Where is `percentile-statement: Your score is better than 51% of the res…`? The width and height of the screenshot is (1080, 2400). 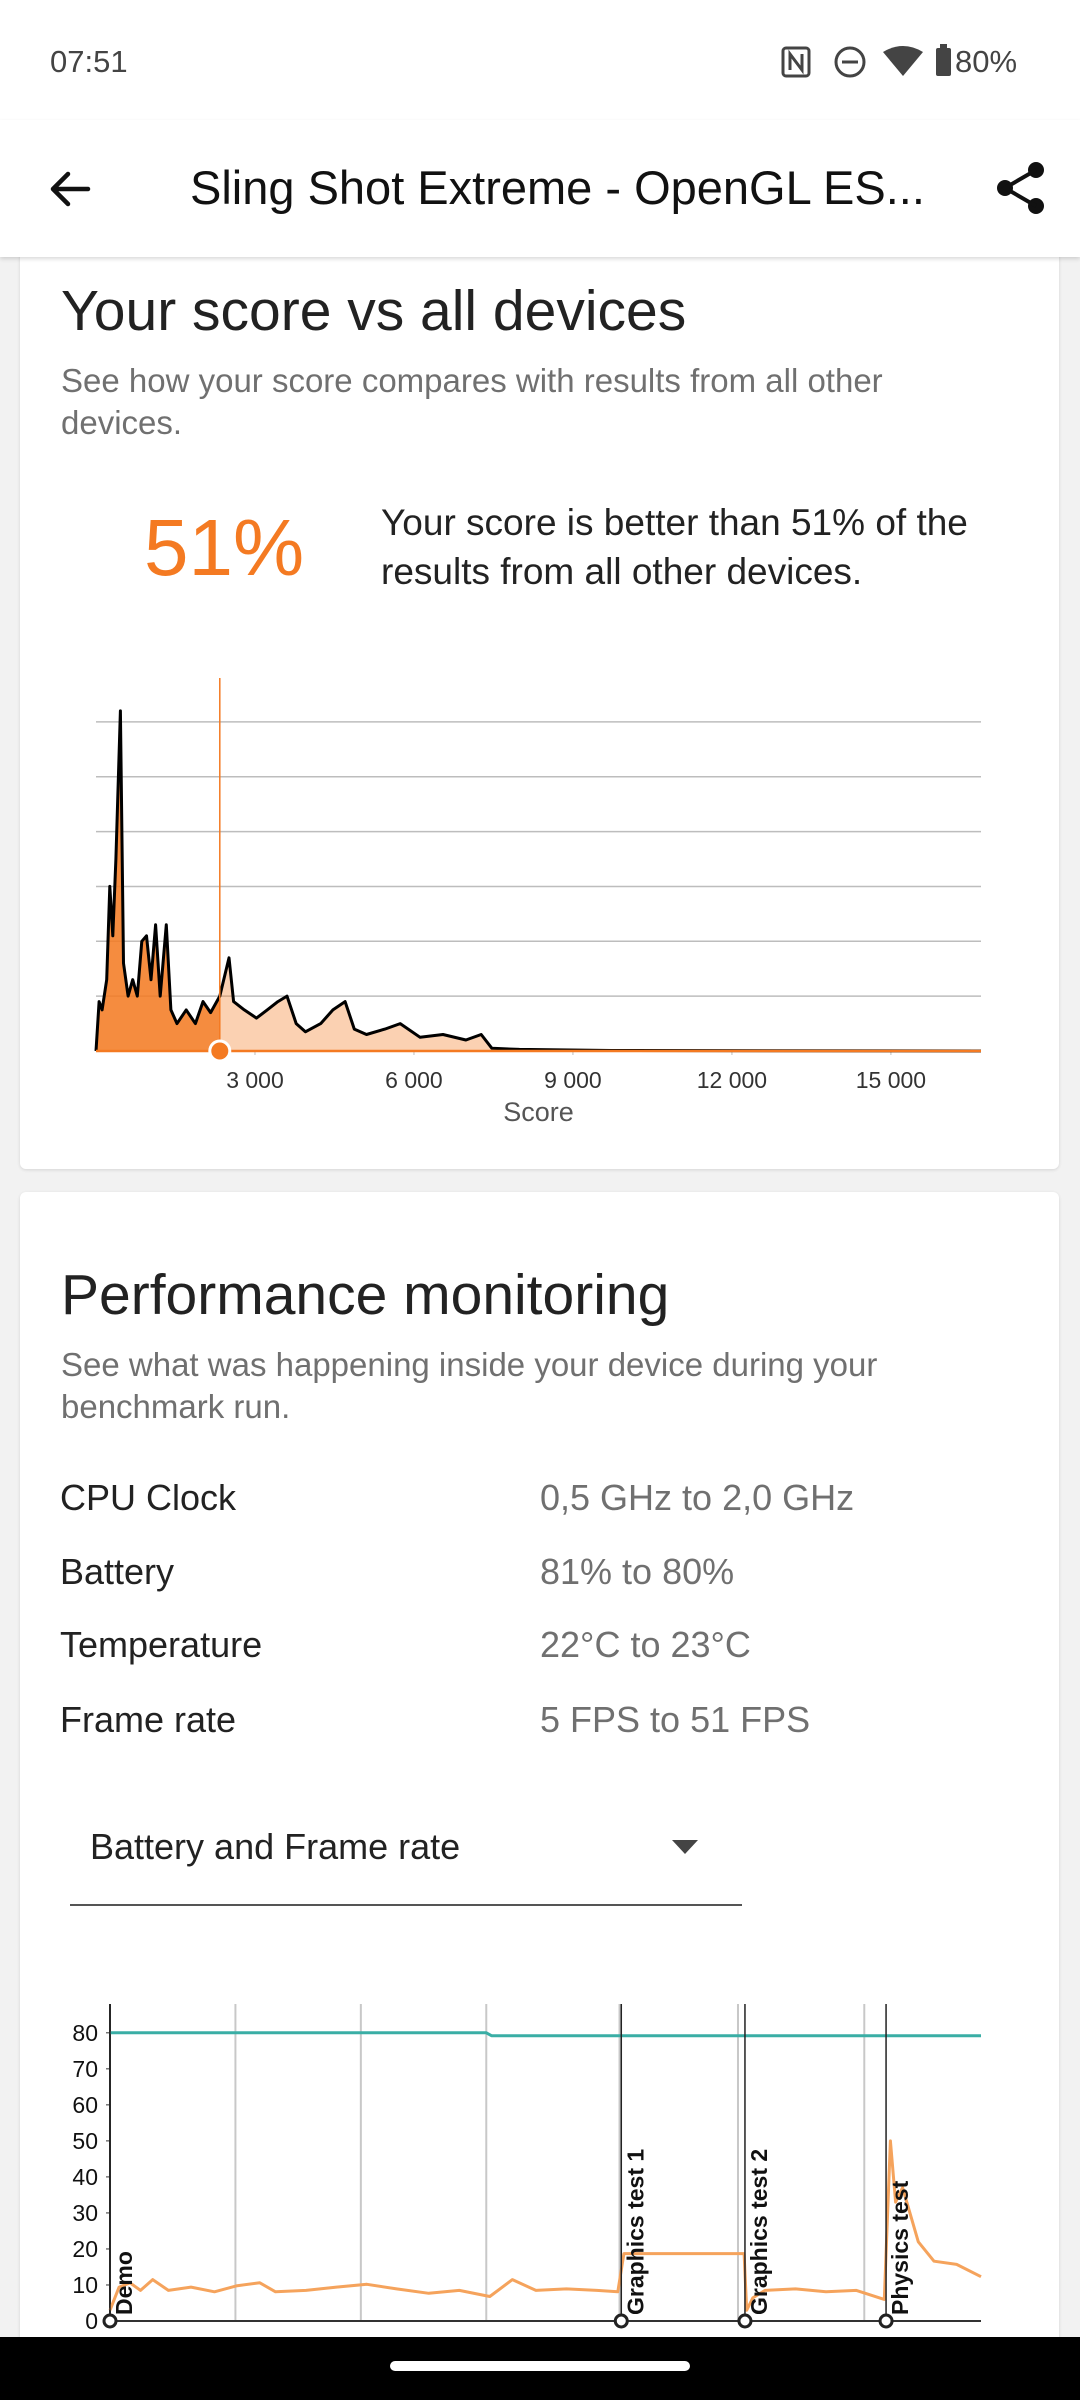 percentile-statement: Your score is better than 51% of the res… is located at coordinates (674, 547).